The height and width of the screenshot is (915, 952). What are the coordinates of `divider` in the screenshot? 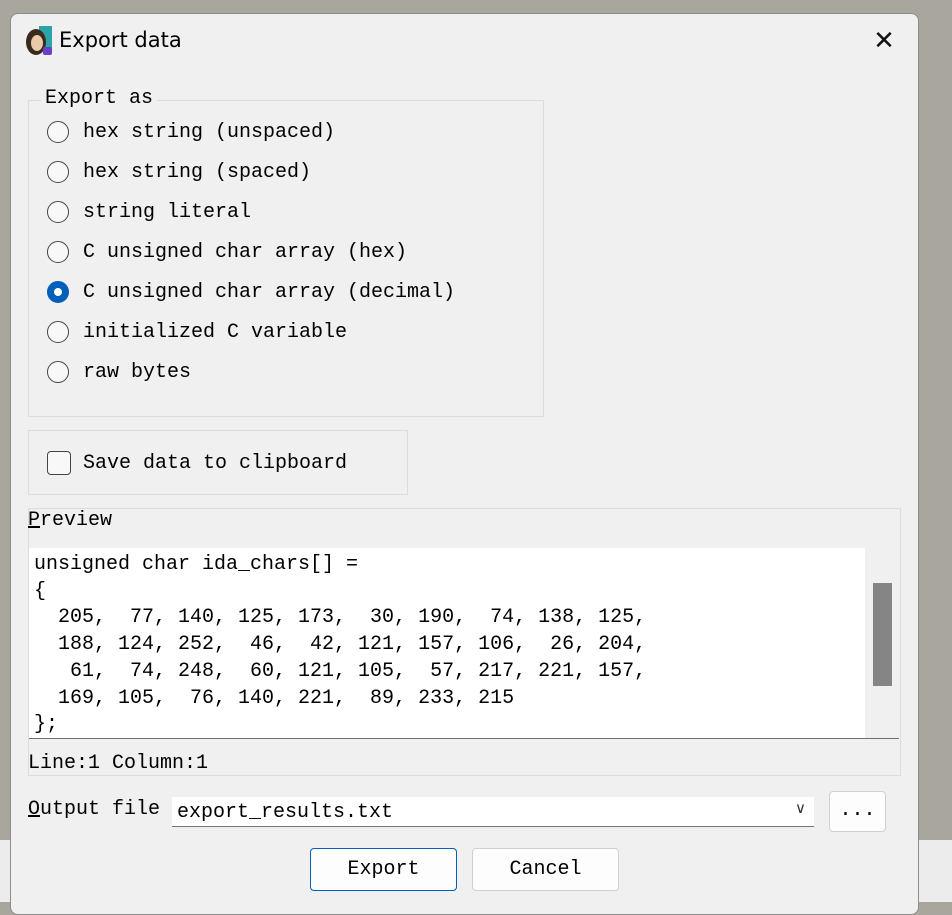 It's located at (464, 738).